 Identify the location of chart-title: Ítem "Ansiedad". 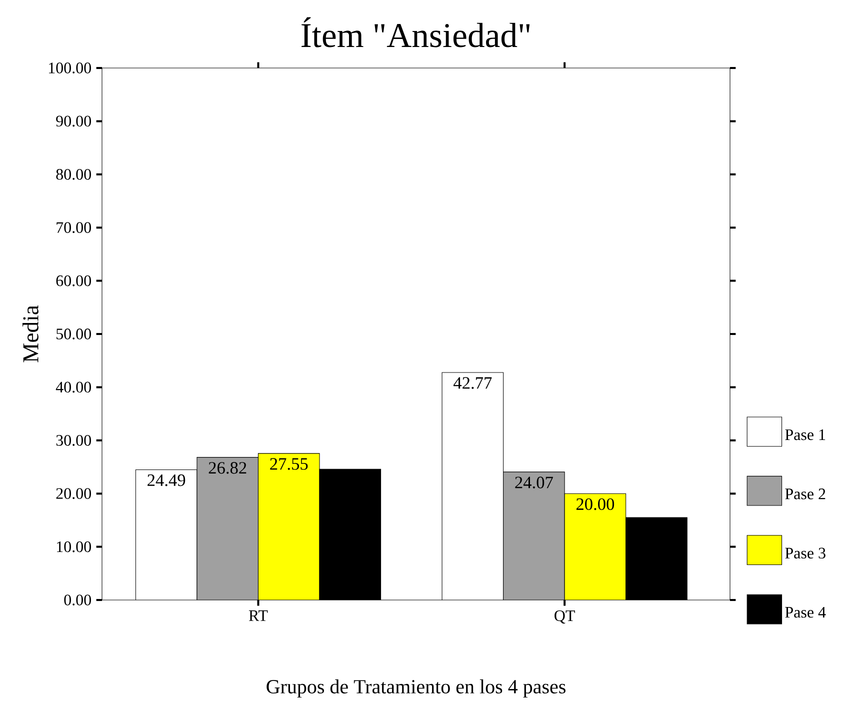
(416, 32).